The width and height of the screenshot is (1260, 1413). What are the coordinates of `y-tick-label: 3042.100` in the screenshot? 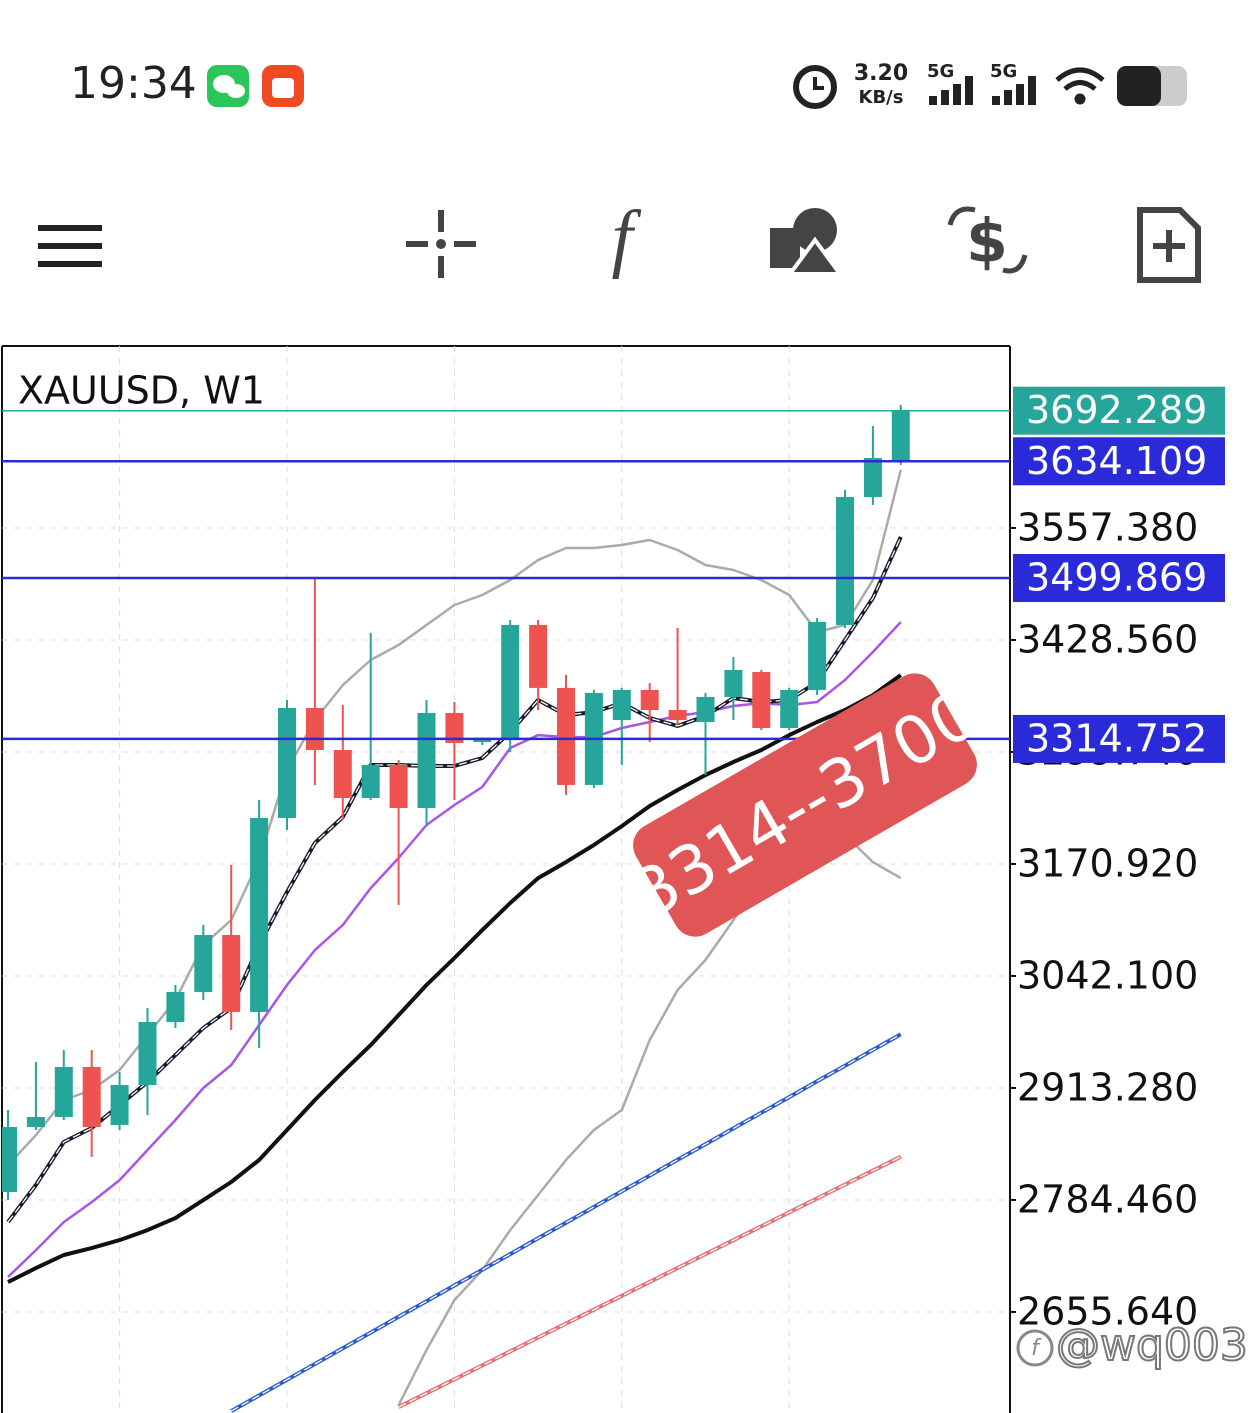 It's located at (1107, 975).